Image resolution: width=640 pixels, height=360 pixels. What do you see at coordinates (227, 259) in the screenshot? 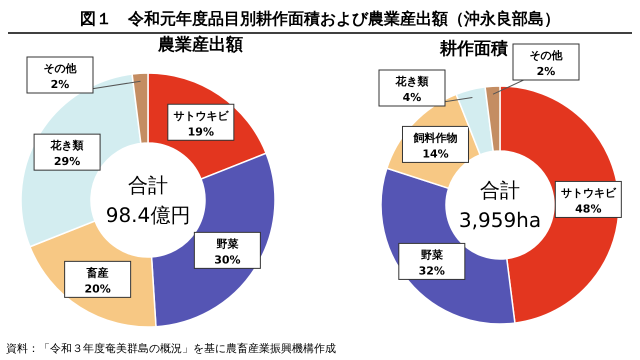
I see `data-label: 30%` at bounding box center [227, 259].